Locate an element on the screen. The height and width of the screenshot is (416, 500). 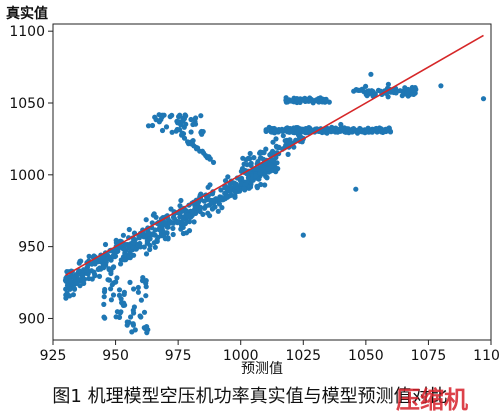
y-axis-ticks: 900 950 1000 1050 1100 is located at coordinates (31, 175).